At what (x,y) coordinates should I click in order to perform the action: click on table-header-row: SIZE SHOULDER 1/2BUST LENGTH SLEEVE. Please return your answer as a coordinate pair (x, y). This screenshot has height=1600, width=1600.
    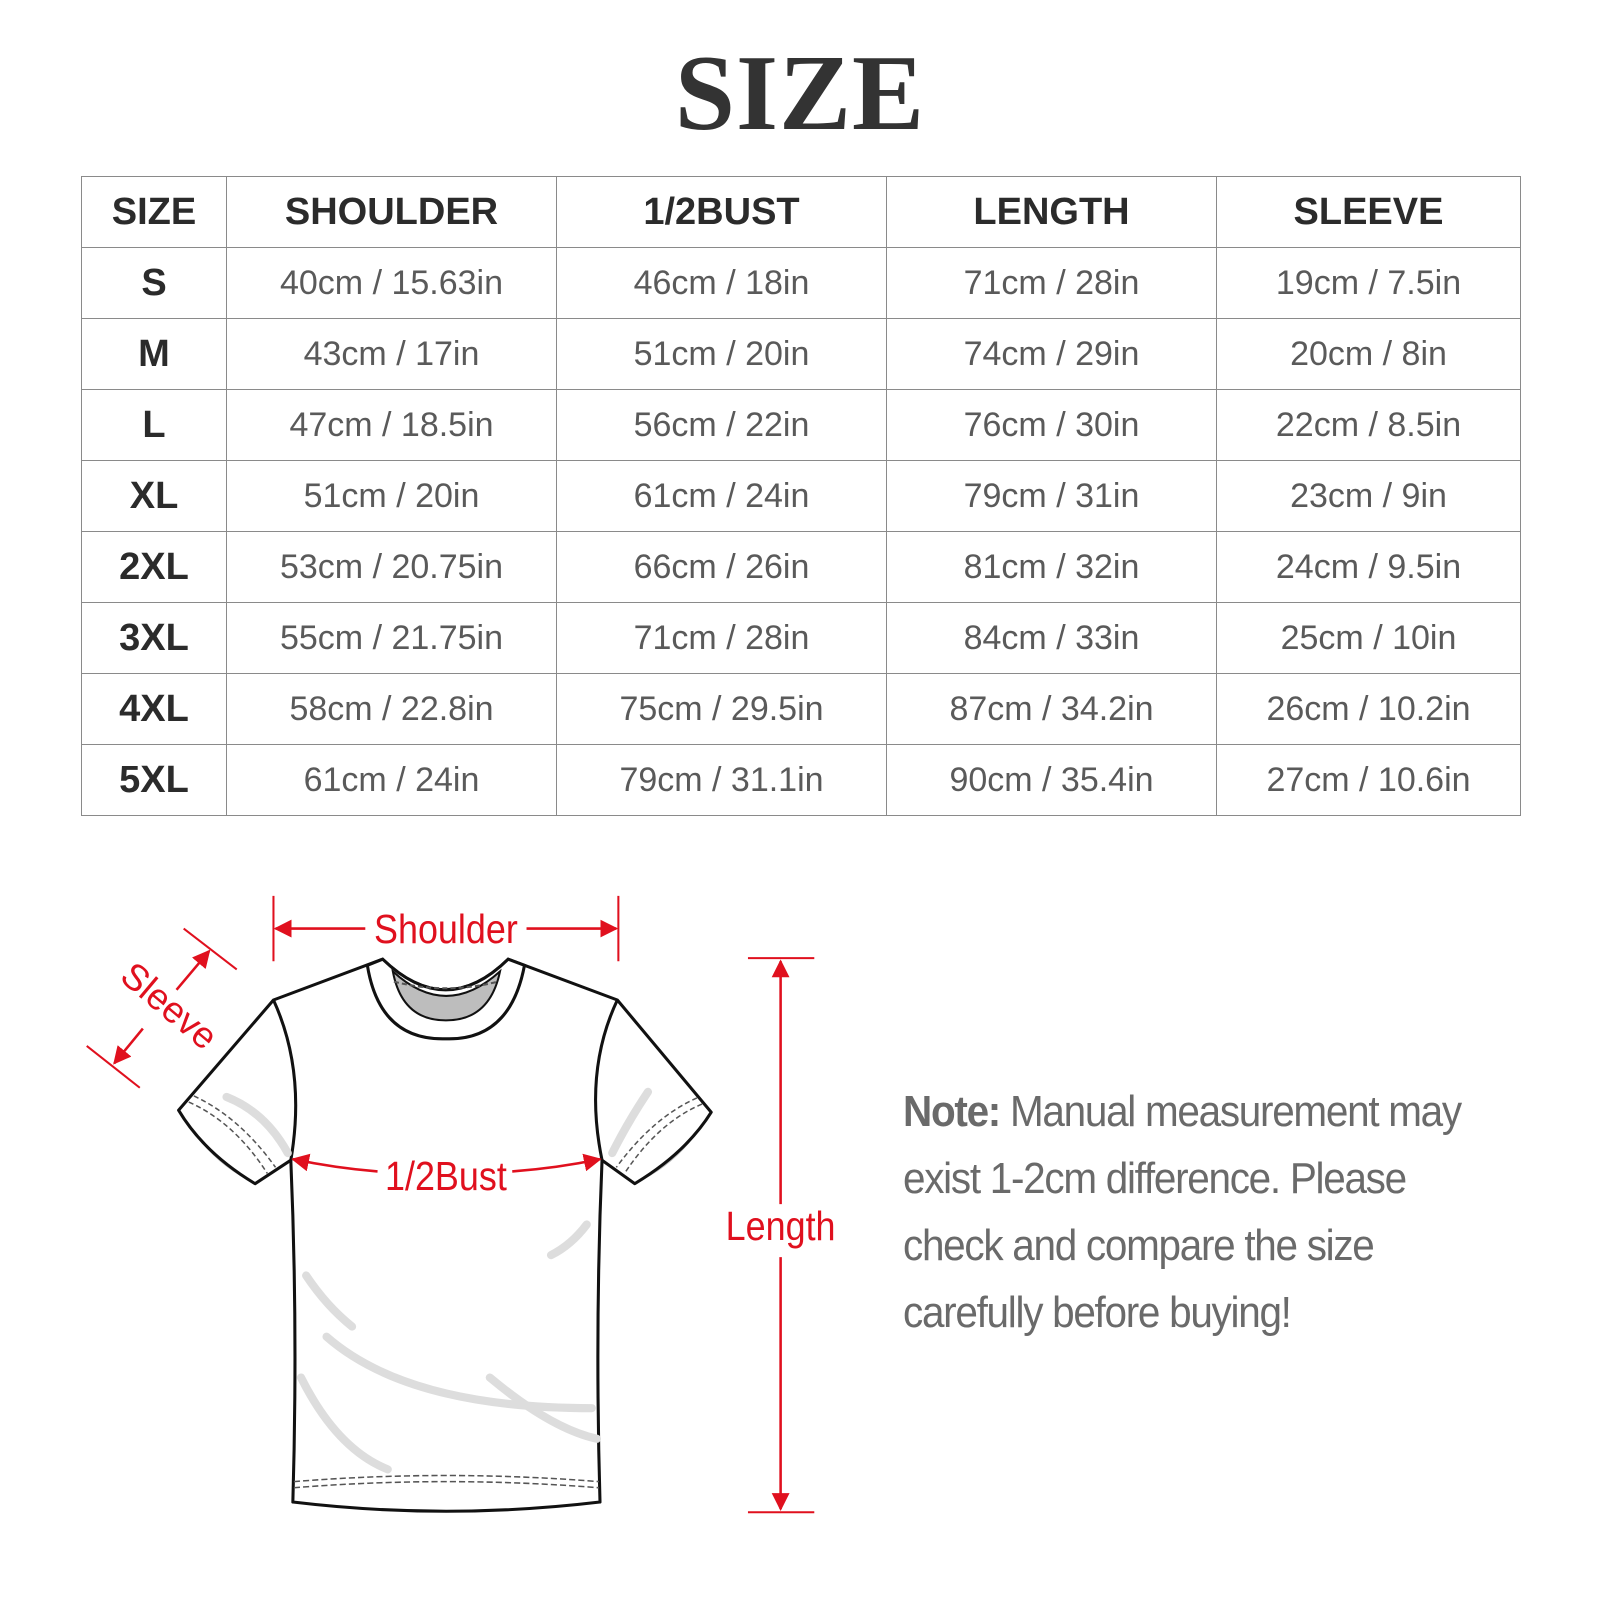
    Looking at the image, I should click on (801, 212).